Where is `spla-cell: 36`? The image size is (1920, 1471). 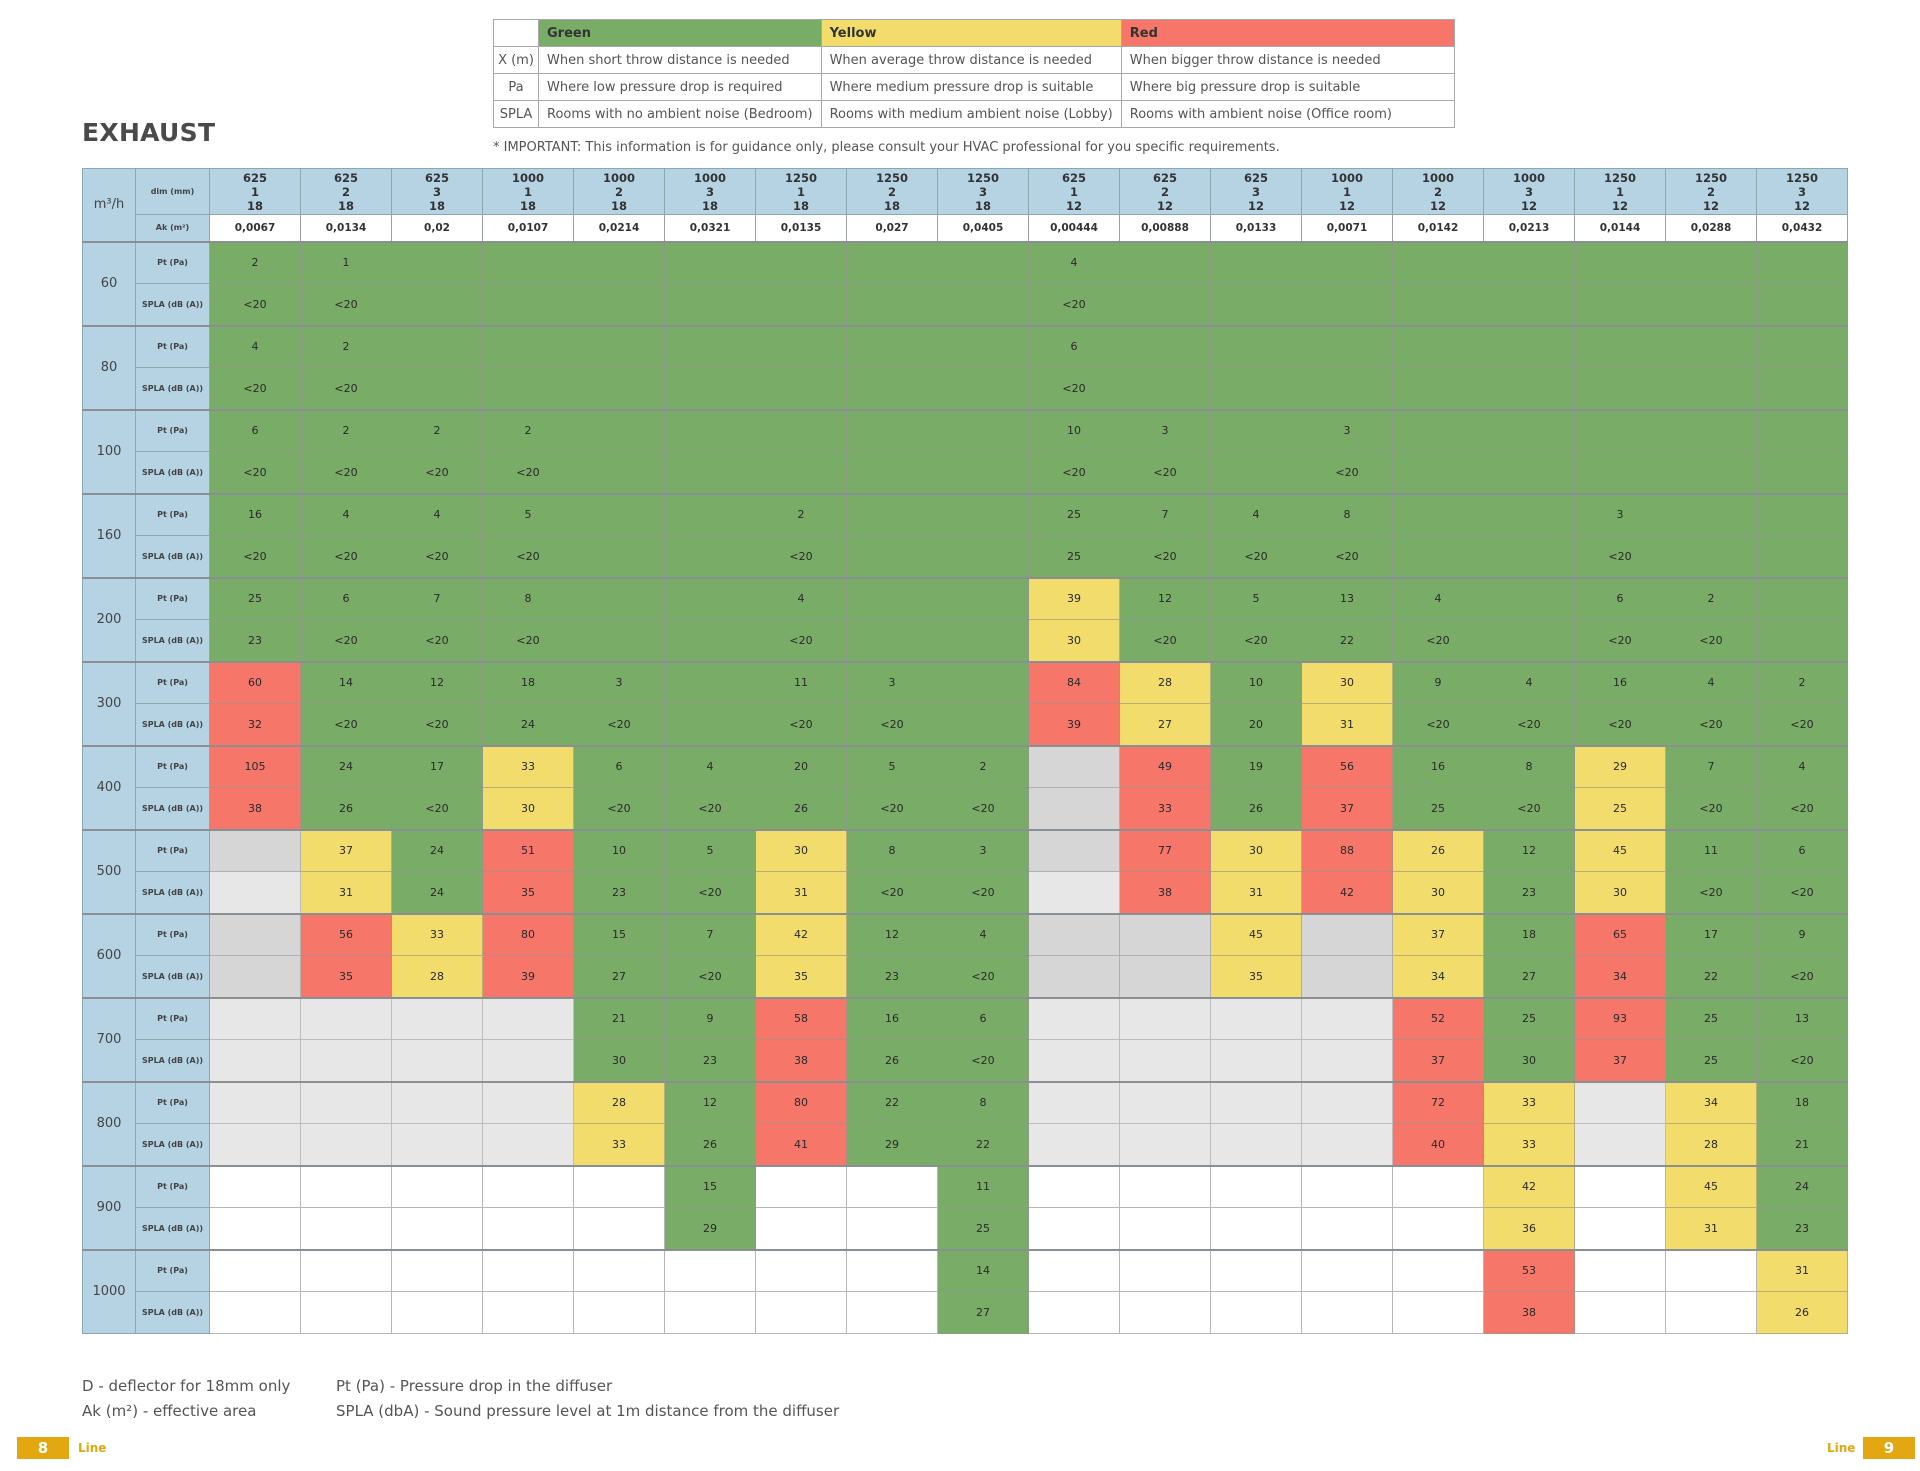 spla-cell: 36 is located at coordinates (1529, 1228).